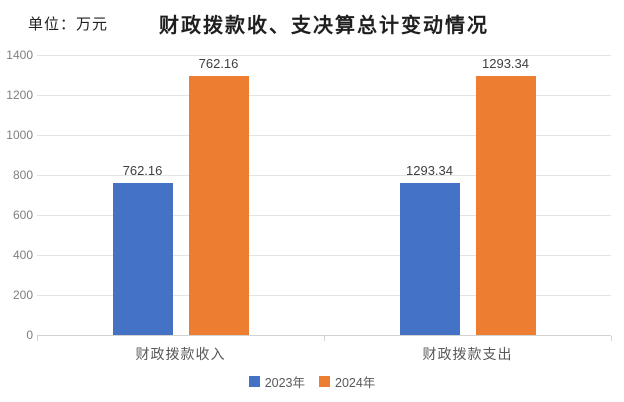  What do you see at coordinates (312, 381) in the screenshot?
I see `legend: 2023年 2024年` at bounding box center [312, 381].